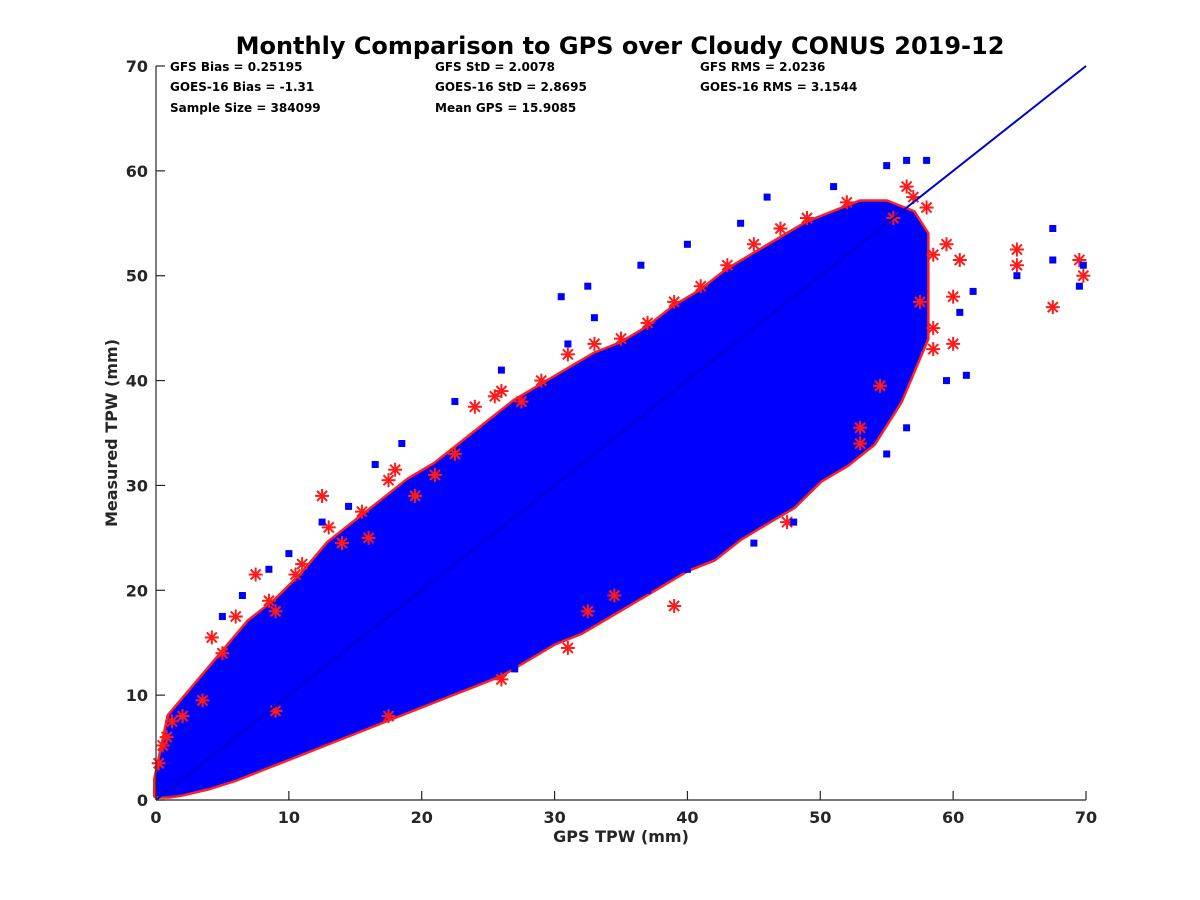  Describe the element at coordinates (289, 817) in the screenshot. I see `x-tick-label: 10` at that location.